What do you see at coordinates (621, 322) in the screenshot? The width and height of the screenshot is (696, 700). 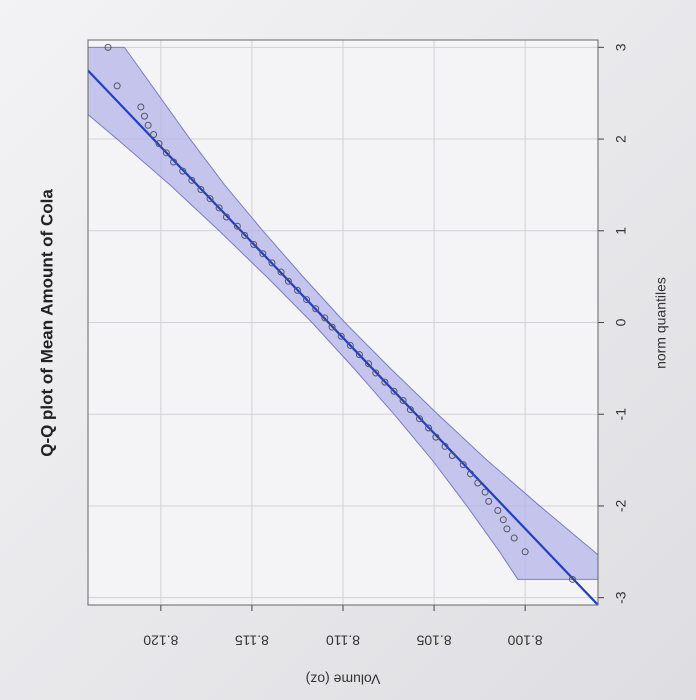 I see `x-tick-label: 0` at bounding box center [621, 322].